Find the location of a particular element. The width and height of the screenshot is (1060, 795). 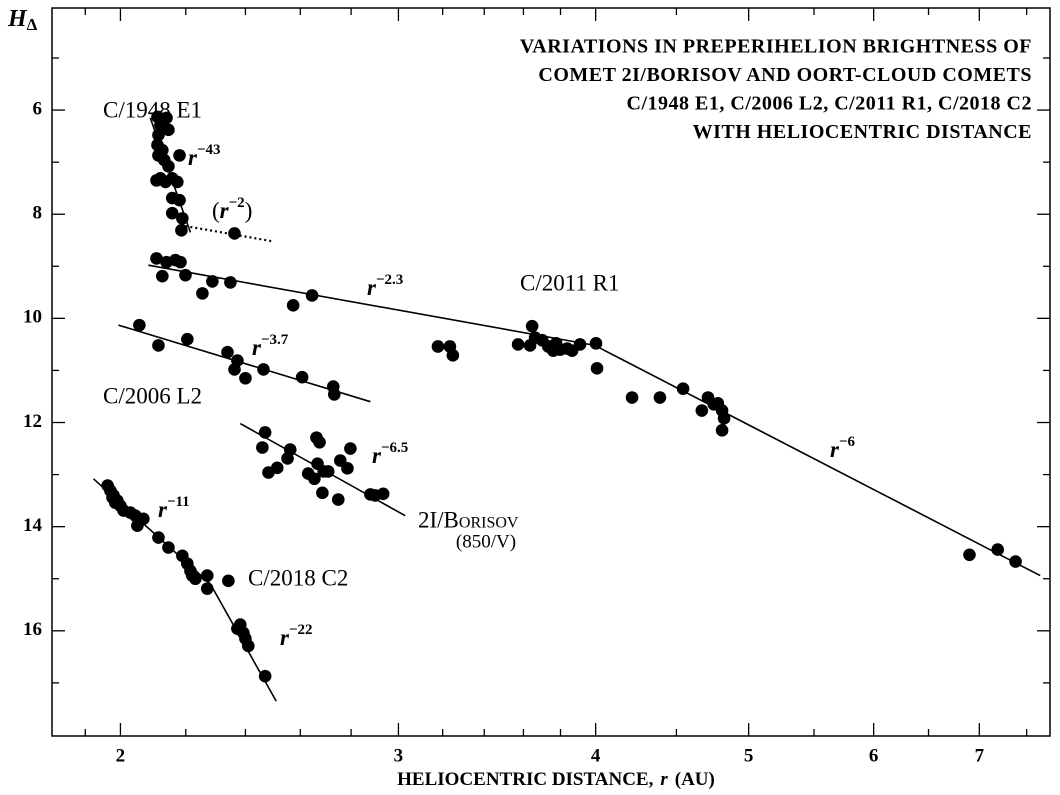

x-tick-label: 3 is located at coordinates (399, 755).